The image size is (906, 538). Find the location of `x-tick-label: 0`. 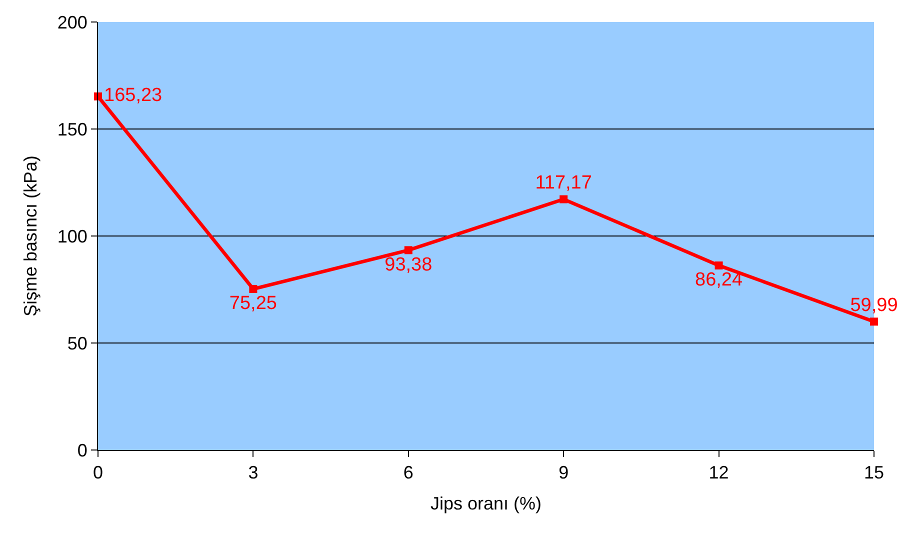

x-tick-label: 0 is located at coordinates (98, 472).